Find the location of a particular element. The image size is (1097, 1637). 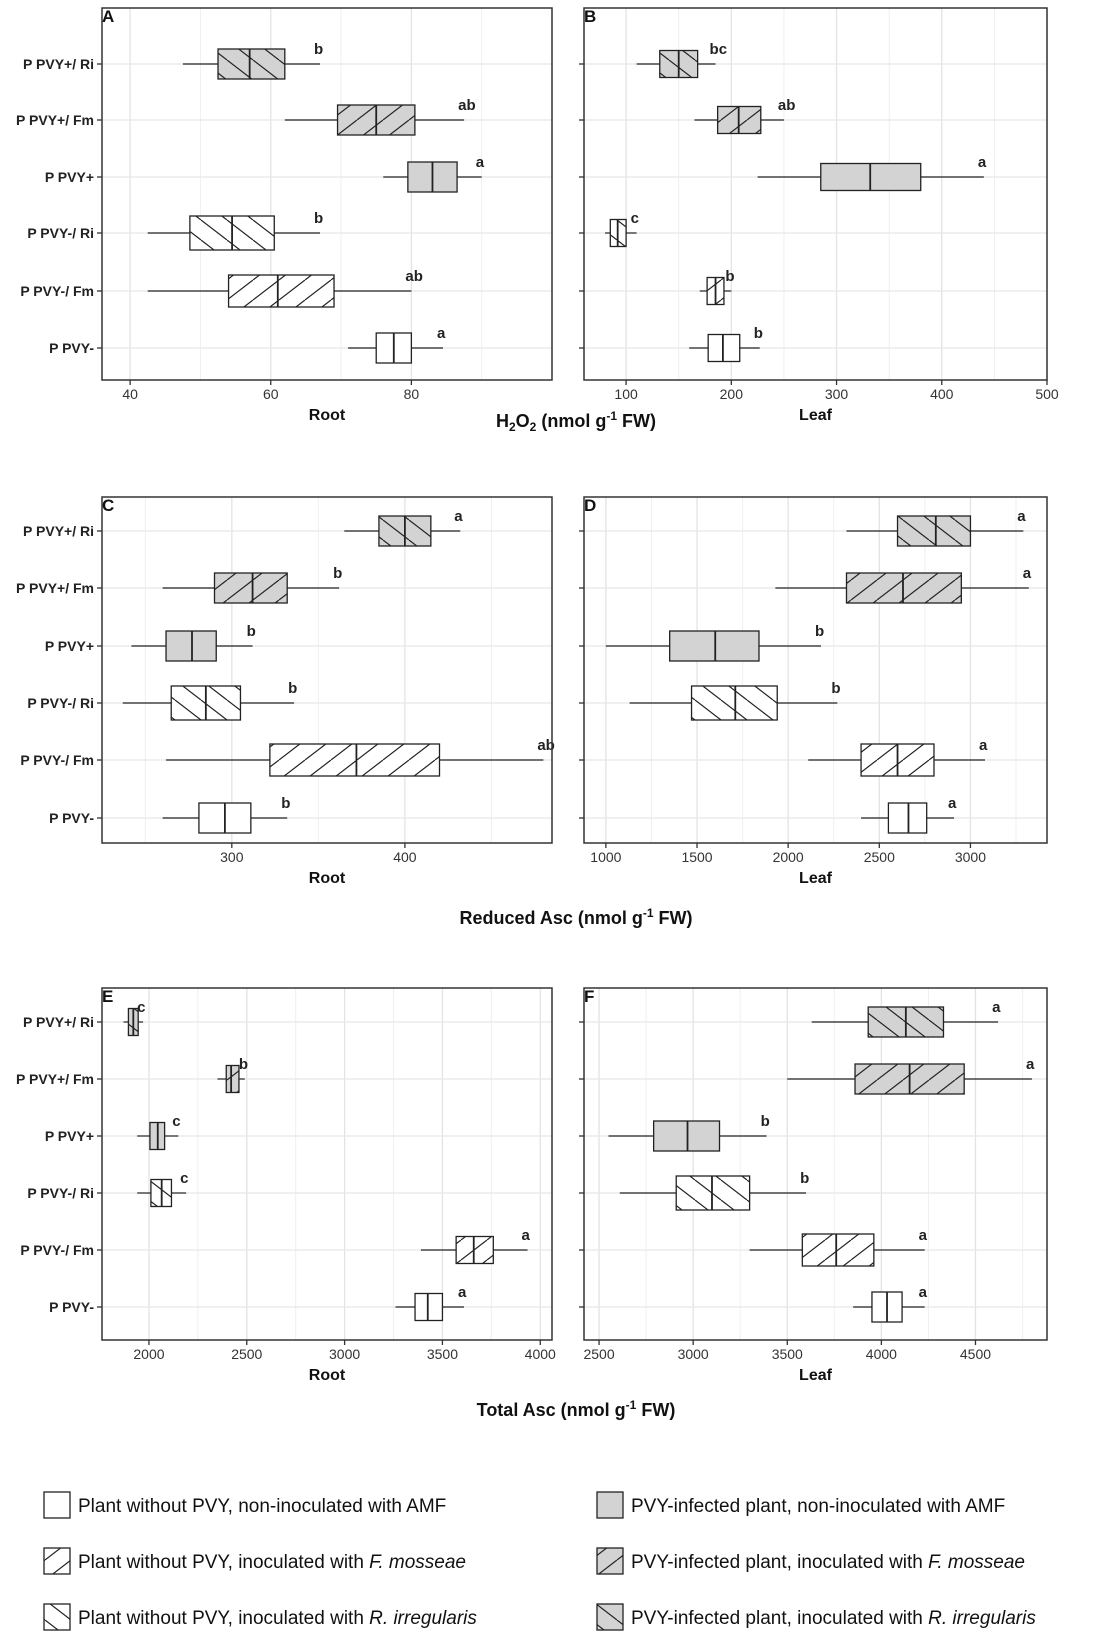

panel-label: B is located at coordinates (590, 16).